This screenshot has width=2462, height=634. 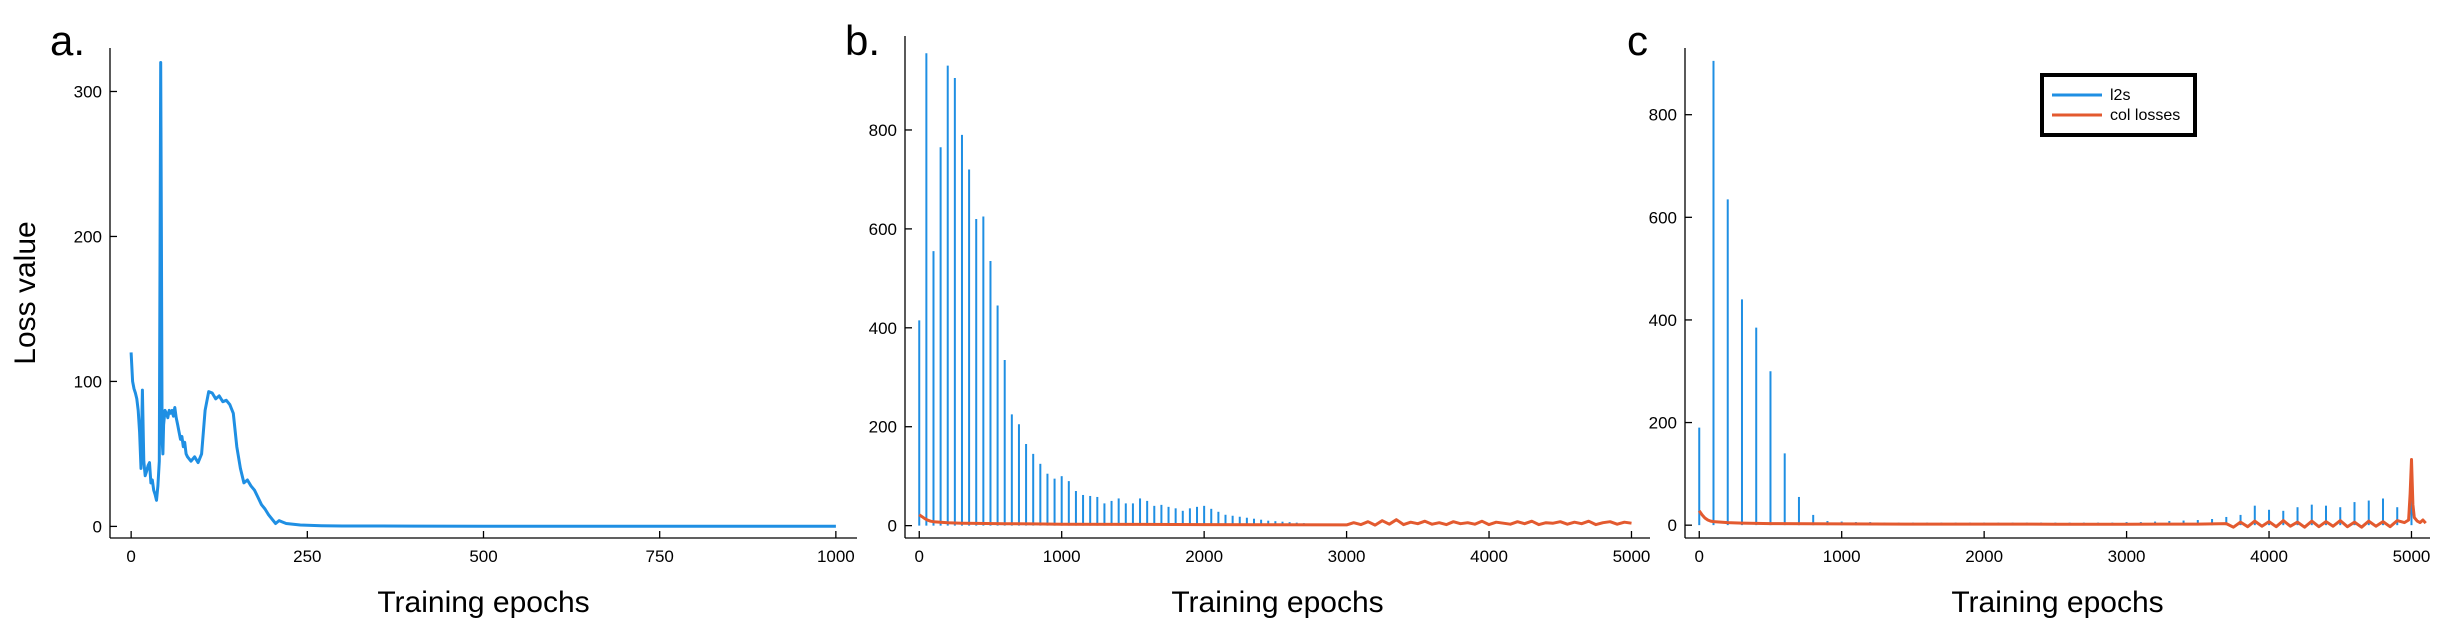 What do you see at coordinates (862, 40) in the screenshot?
I see `panel-label: b.` at bounding box center [862, 40].